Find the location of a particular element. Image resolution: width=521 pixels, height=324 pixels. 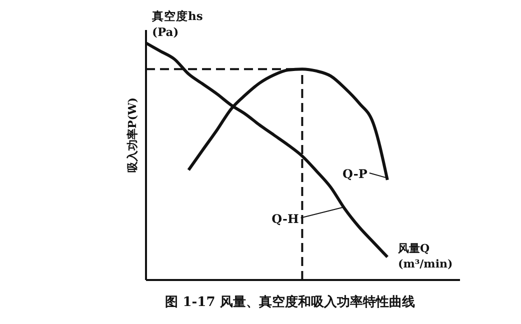

legend-label: Q-P is located at coordinates (355, 173).